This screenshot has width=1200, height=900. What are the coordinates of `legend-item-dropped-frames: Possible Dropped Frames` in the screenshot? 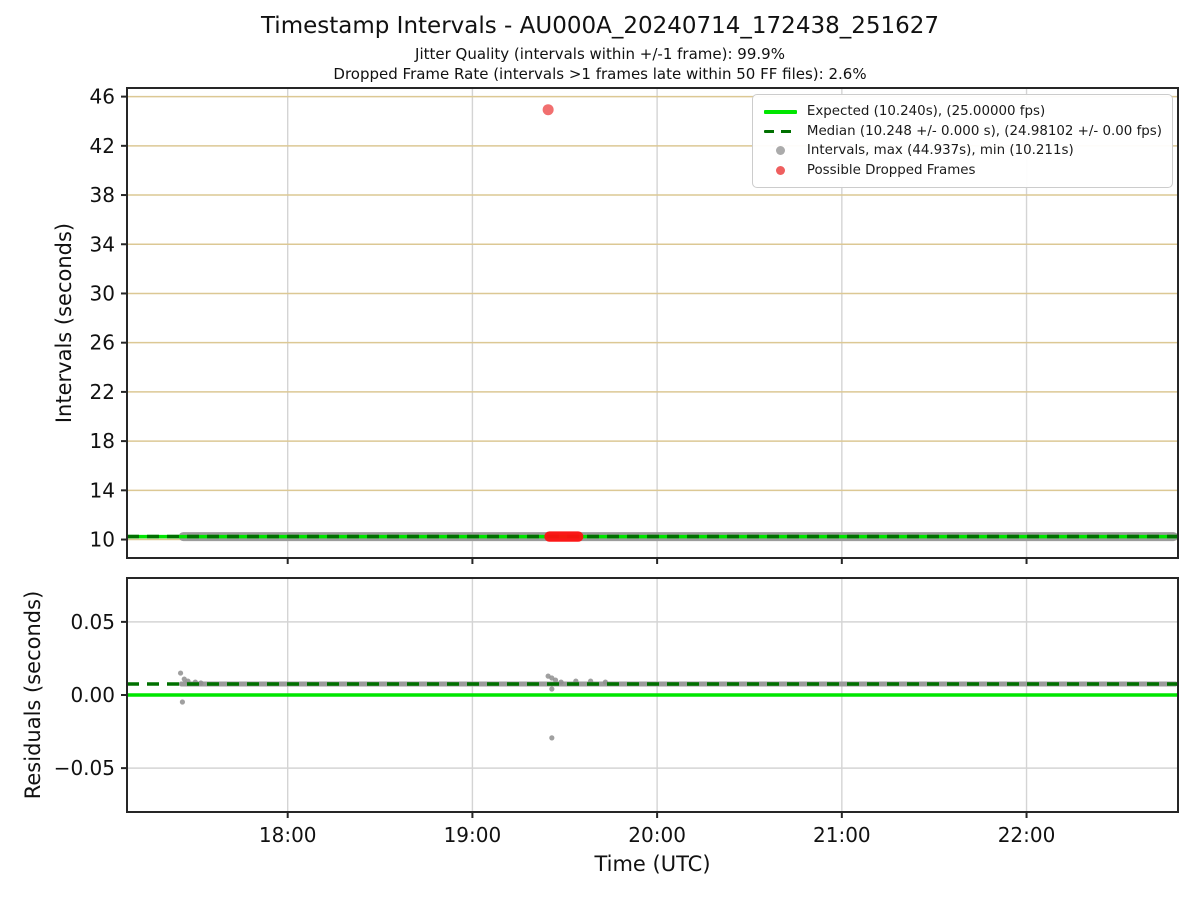 It's located at (963, 171).